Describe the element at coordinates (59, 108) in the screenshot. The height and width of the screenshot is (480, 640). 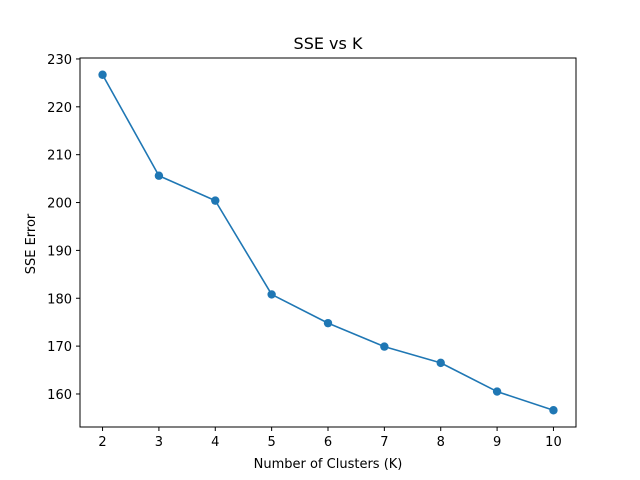
I see `y-tick-label: 220` at that location.